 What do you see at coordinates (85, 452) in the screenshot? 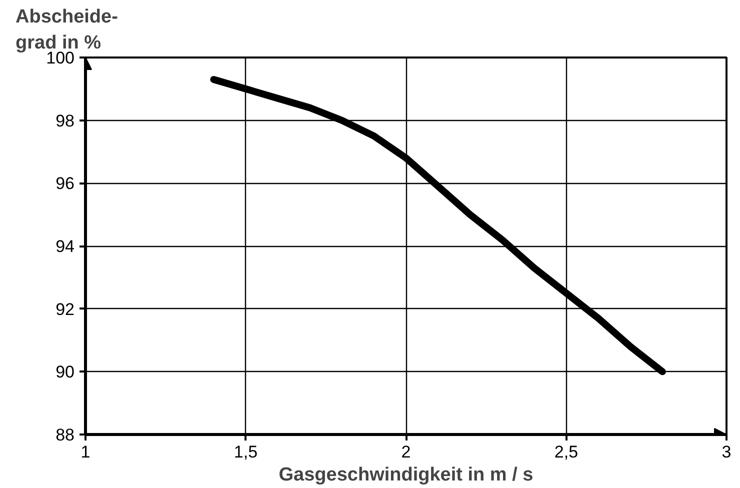
I see `x-tick-label: 1` at bounding box center [85, 452].